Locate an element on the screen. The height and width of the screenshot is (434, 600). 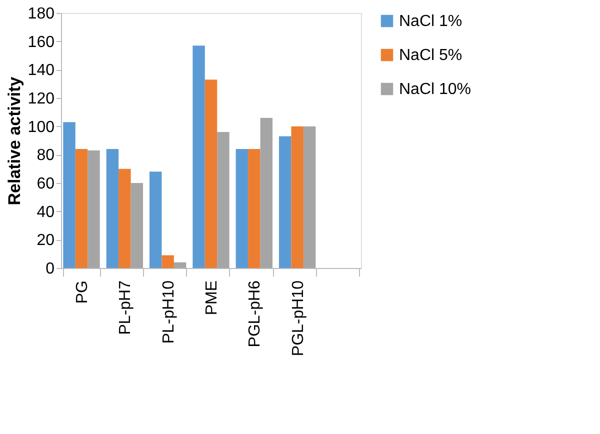
legend-label: NaCl 1% is located at coordinates (430, 21).